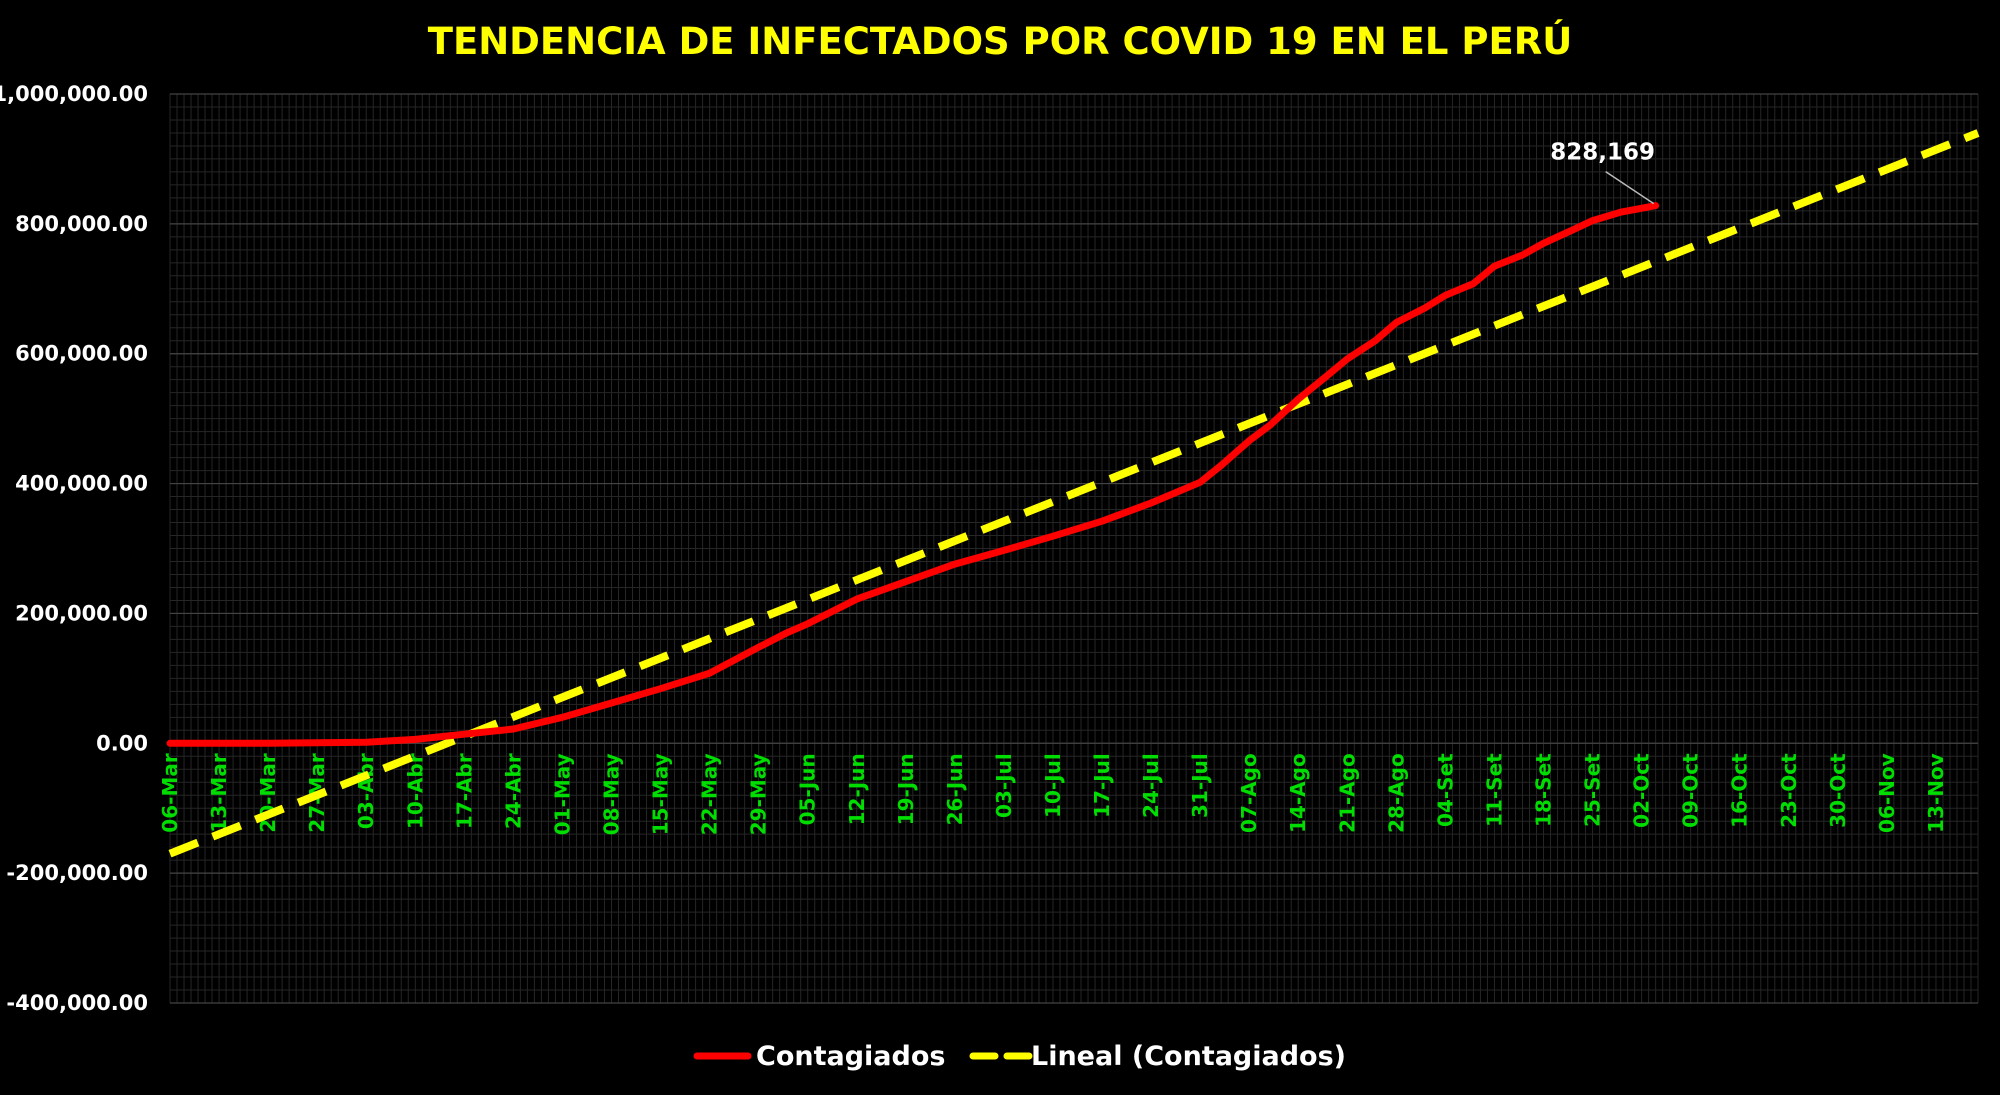  What do you see at coordinates (219, 793) in the screenshot?
I see `x-tick-label: 13-Mar` at bounding box center [219, 793].